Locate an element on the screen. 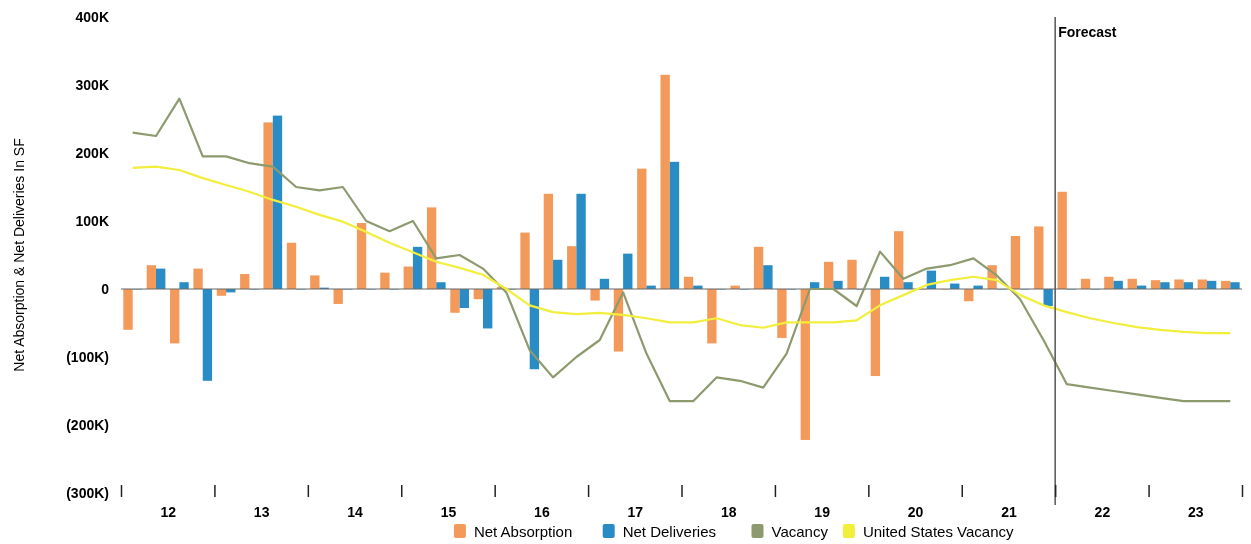  x-tick-label: 17 is located at coordinates (635, 511).